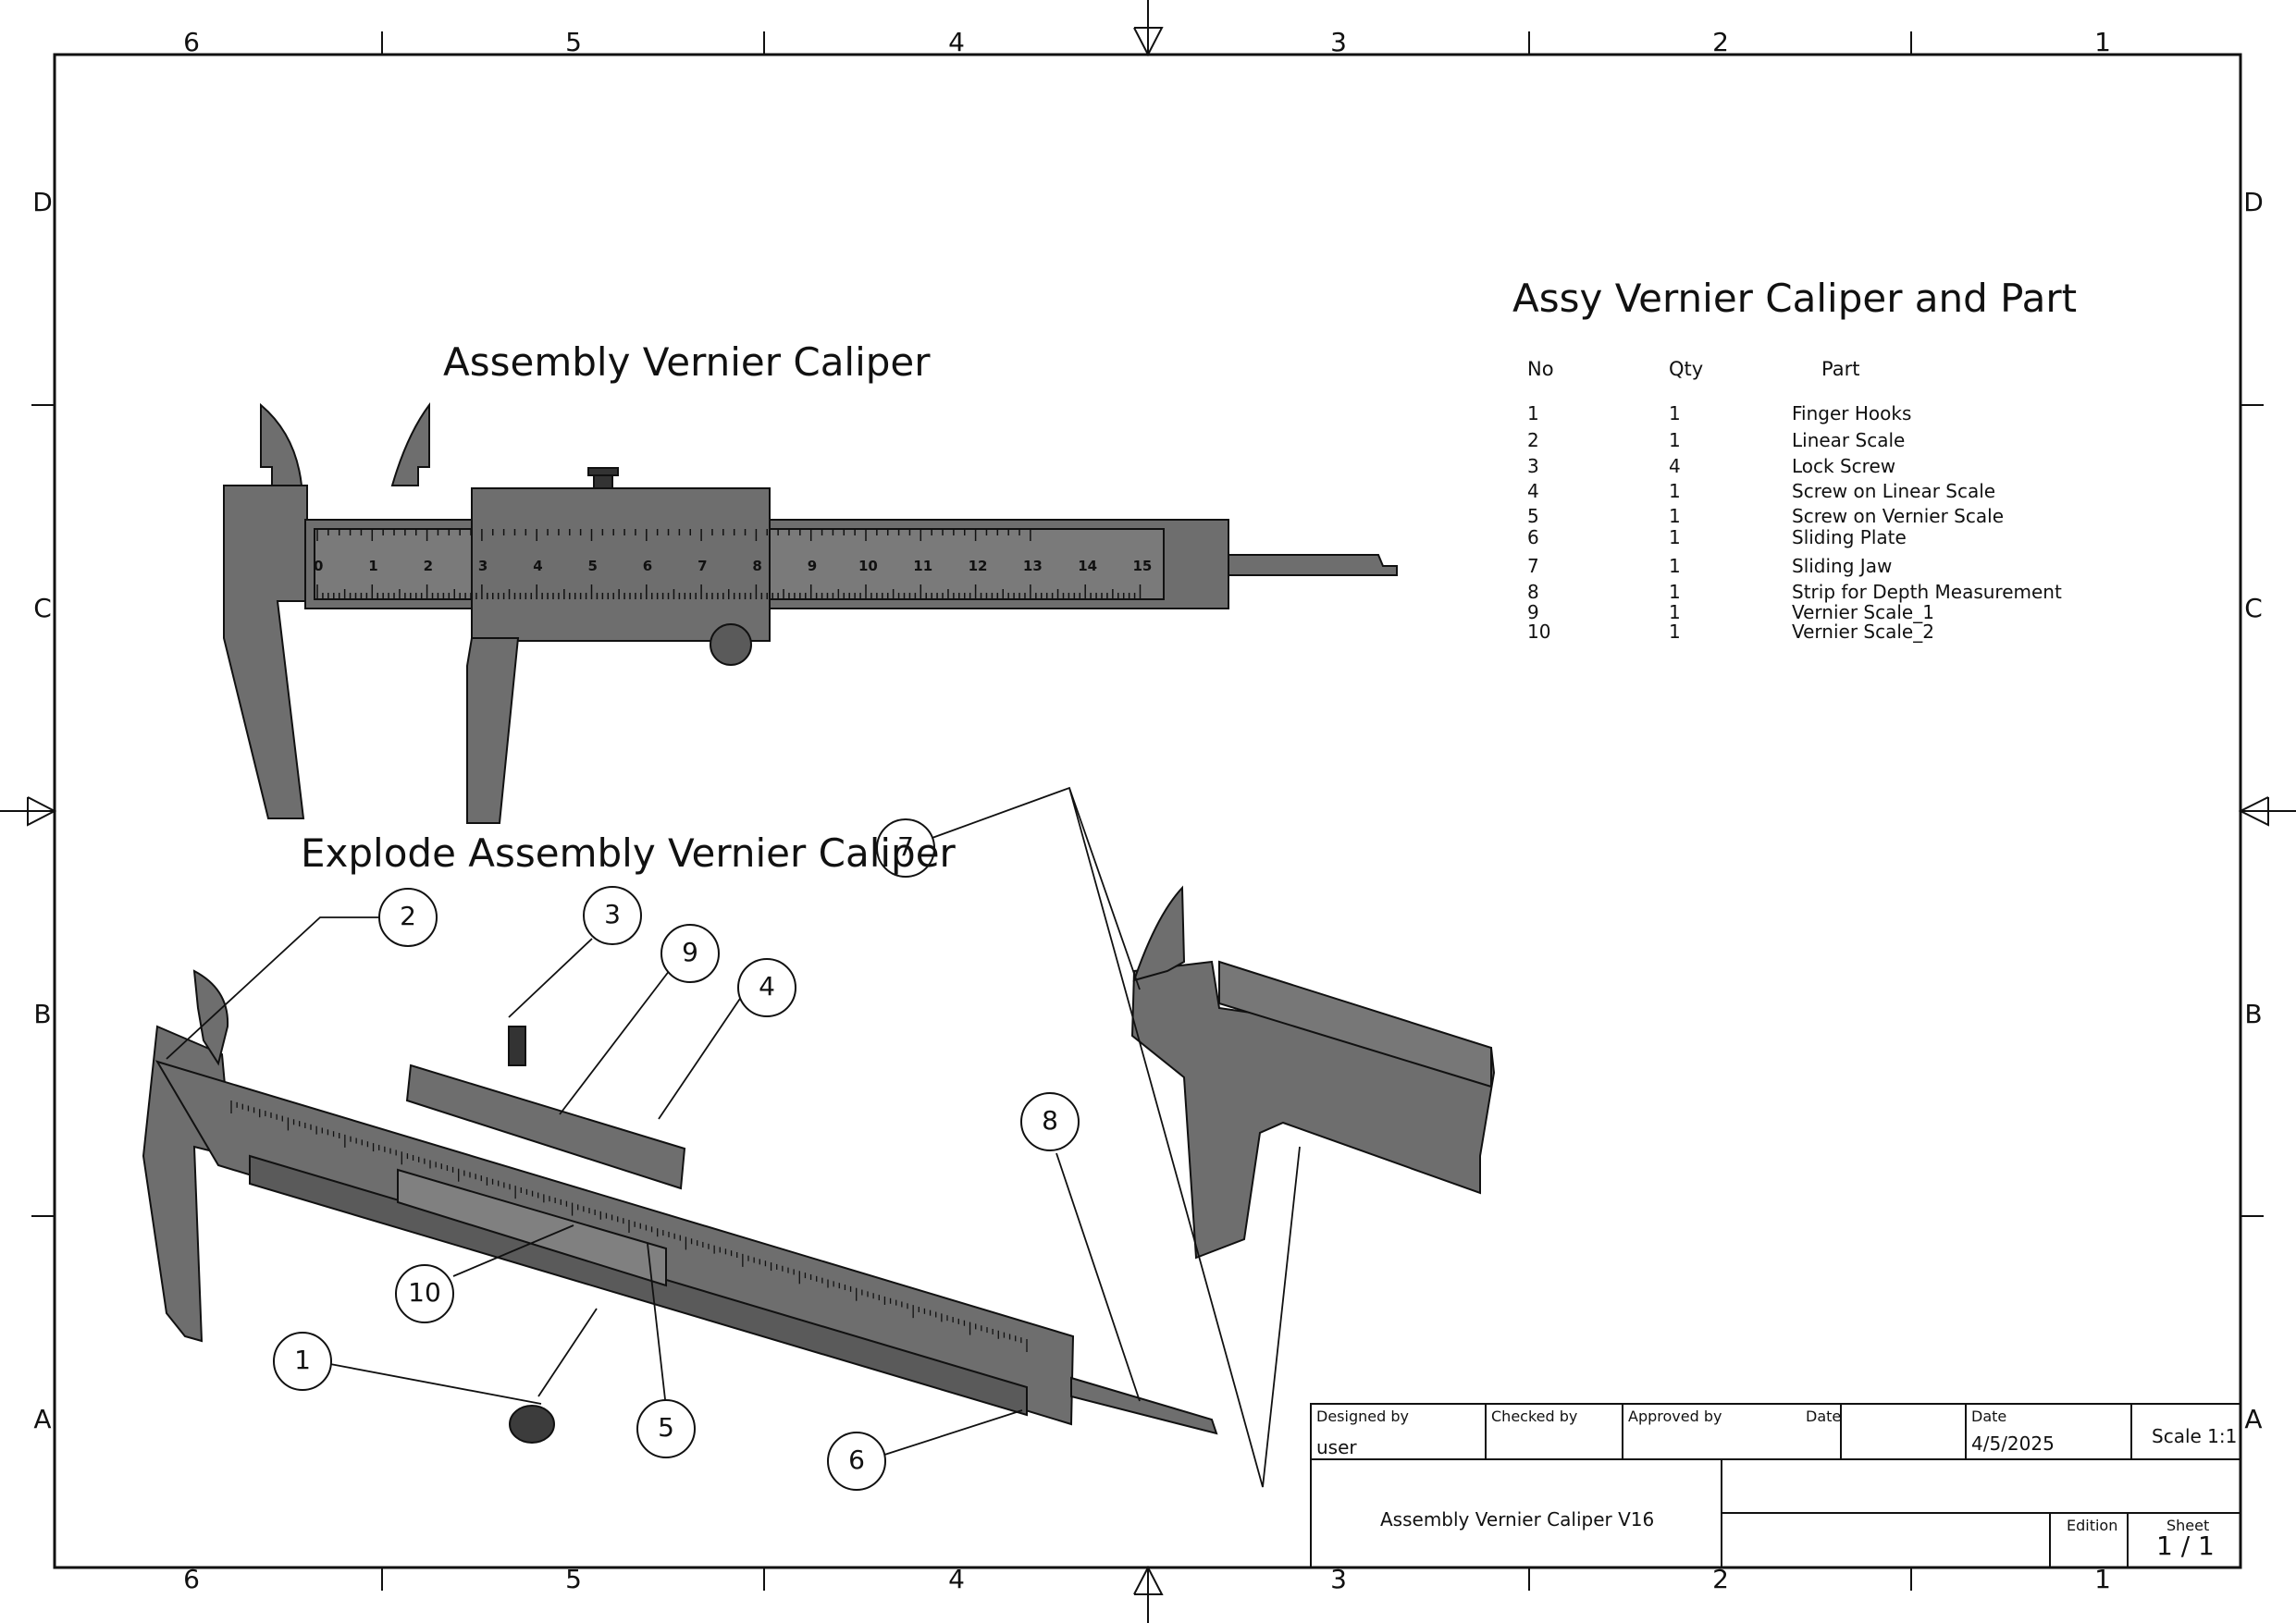 This screenshot has width=2296, height=1623. I want to click on scale-number-1: 1, so click(373, 566).